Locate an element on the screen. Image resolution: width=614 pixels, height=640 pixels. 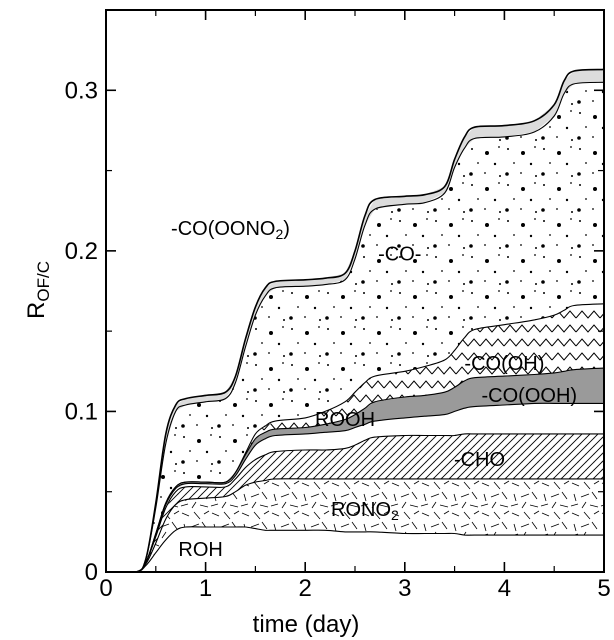
x-tick-label: 5 is located at coordinates (603, 588).